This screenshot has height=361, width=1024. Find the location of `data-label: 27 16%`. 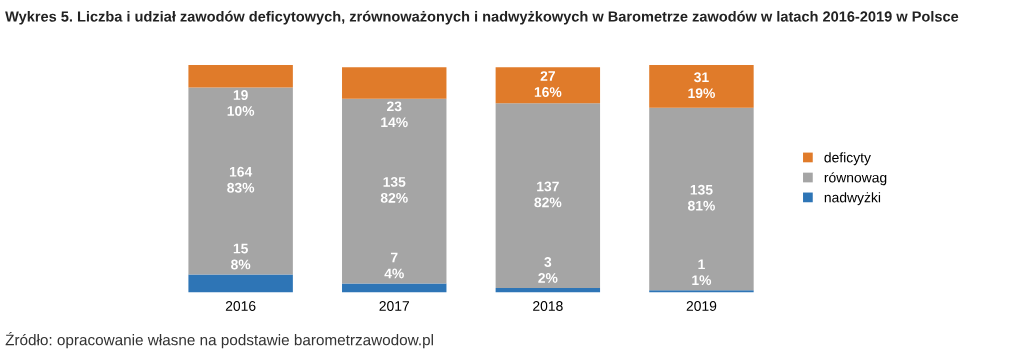

data-label: 27 16% is located at coordinates (548, 84).